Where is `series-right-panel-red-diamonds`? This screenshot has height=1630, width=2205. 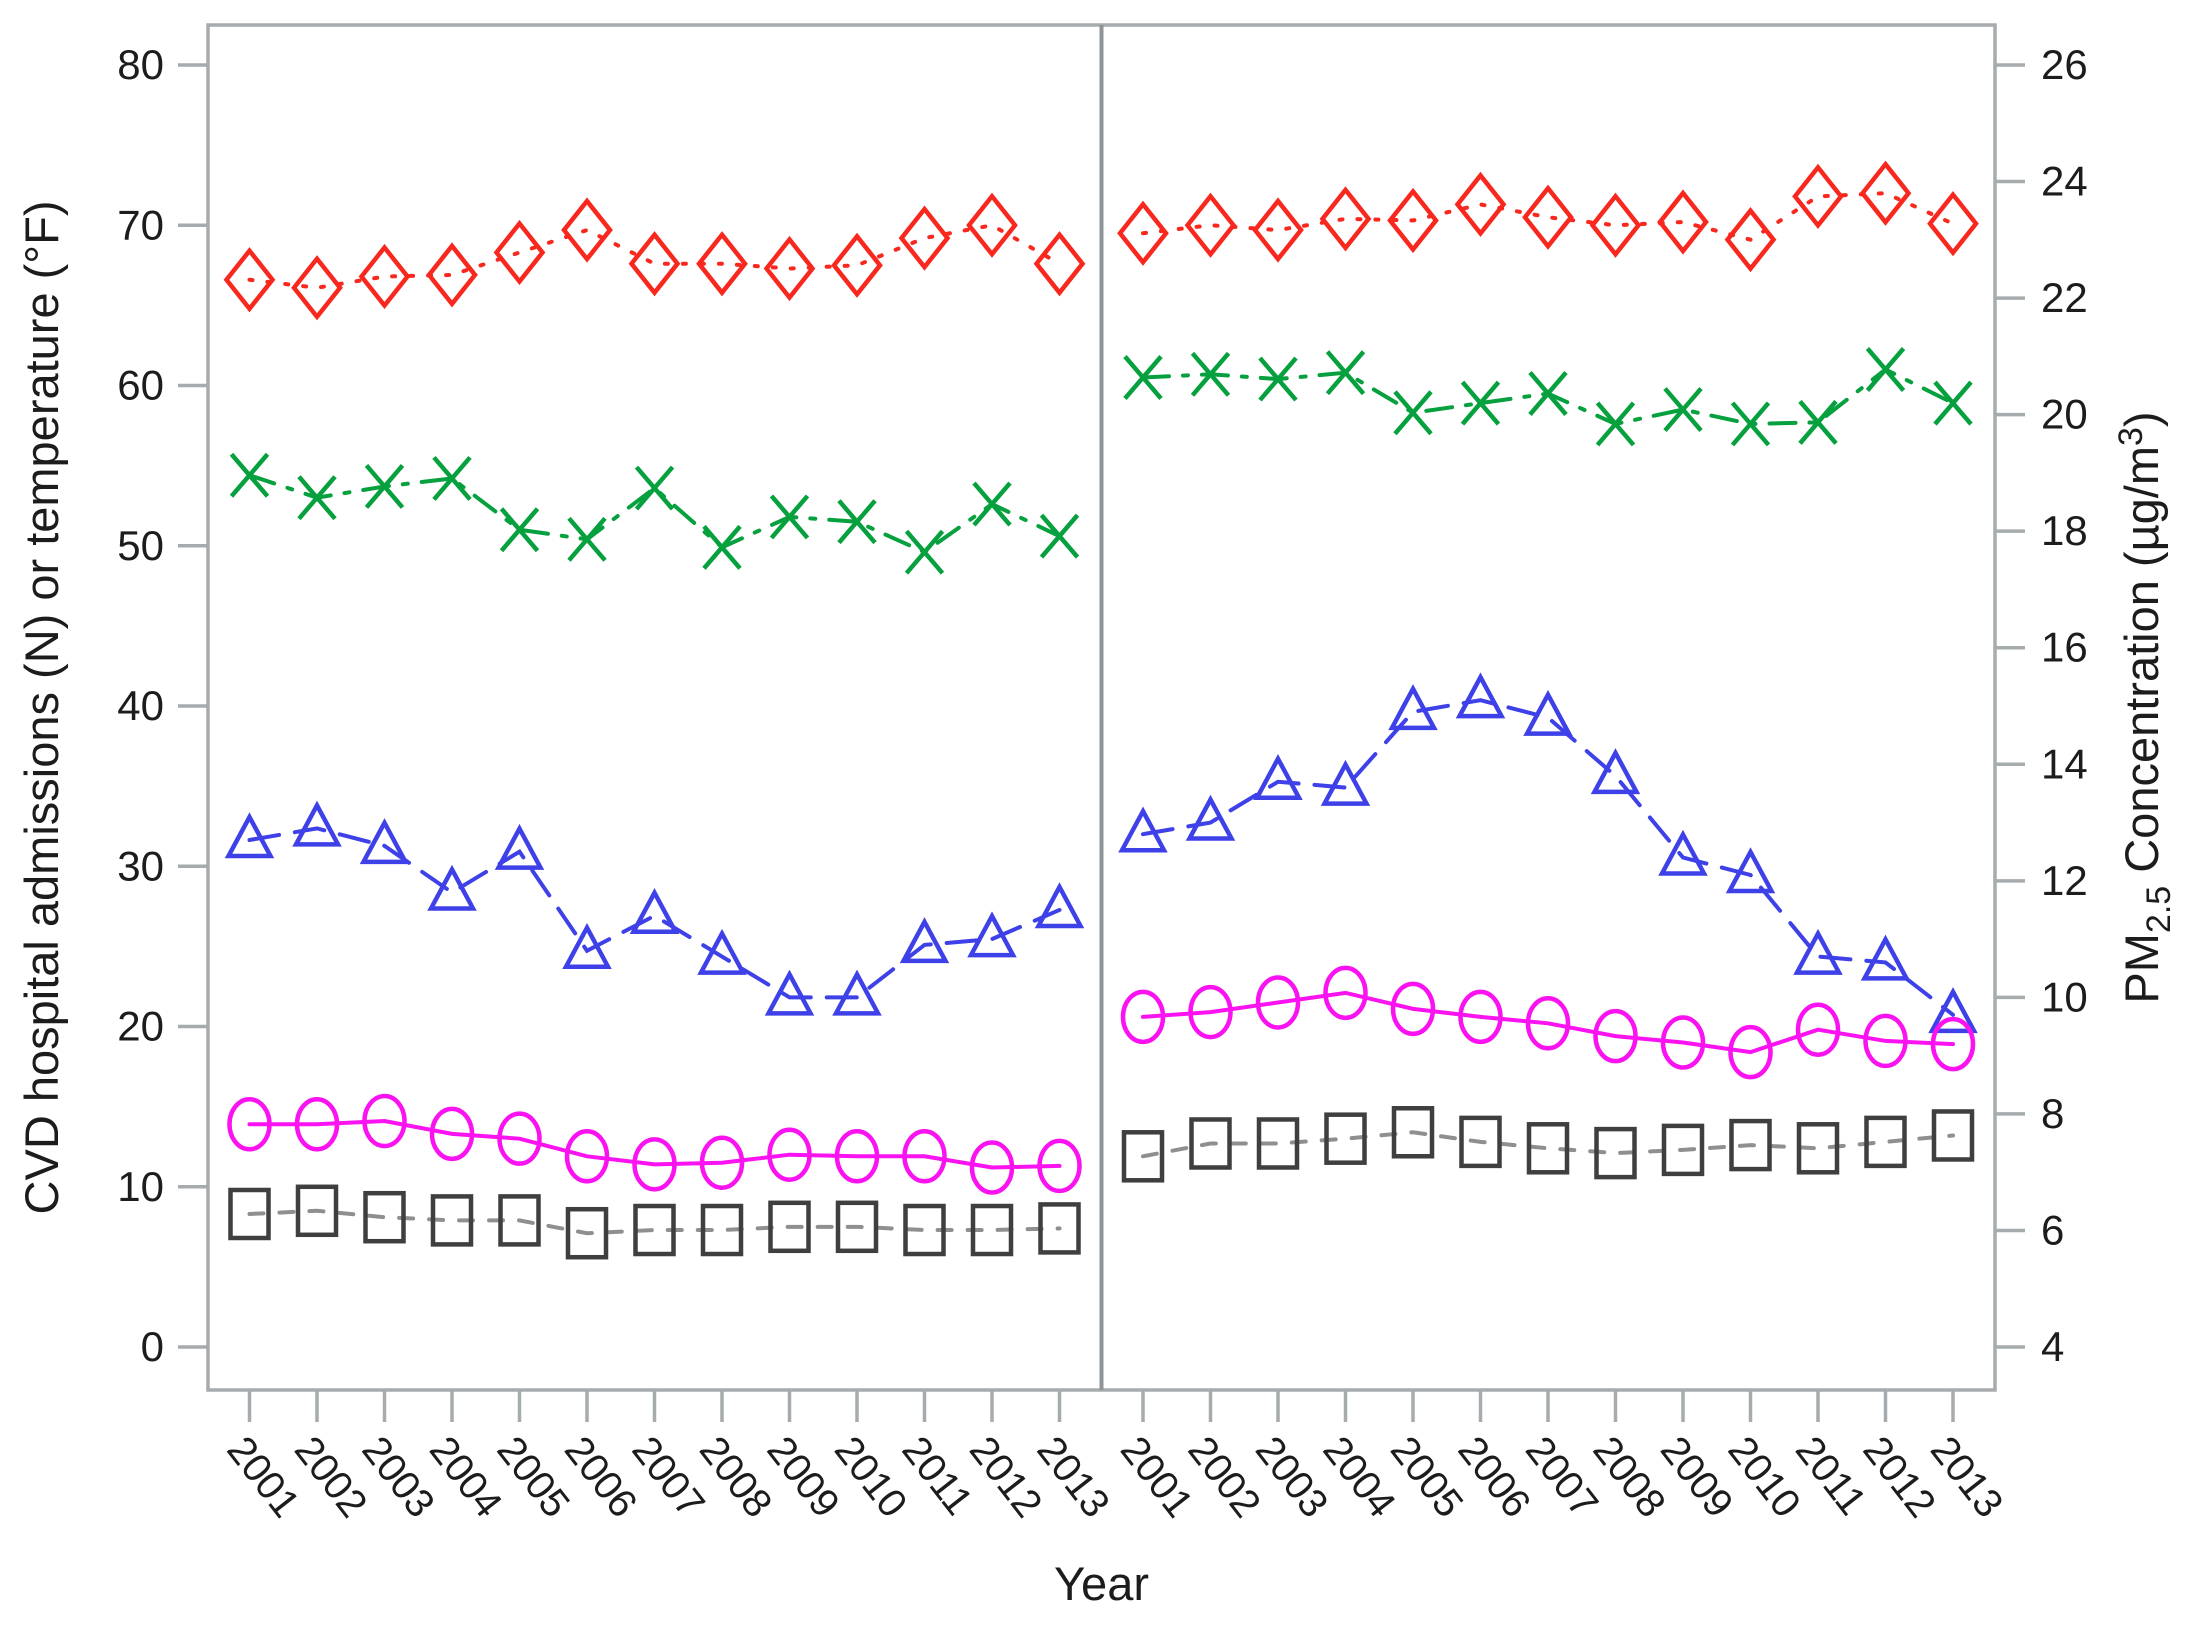
series-right-panel-red-diamonds is located at coordinates (1548, 216).